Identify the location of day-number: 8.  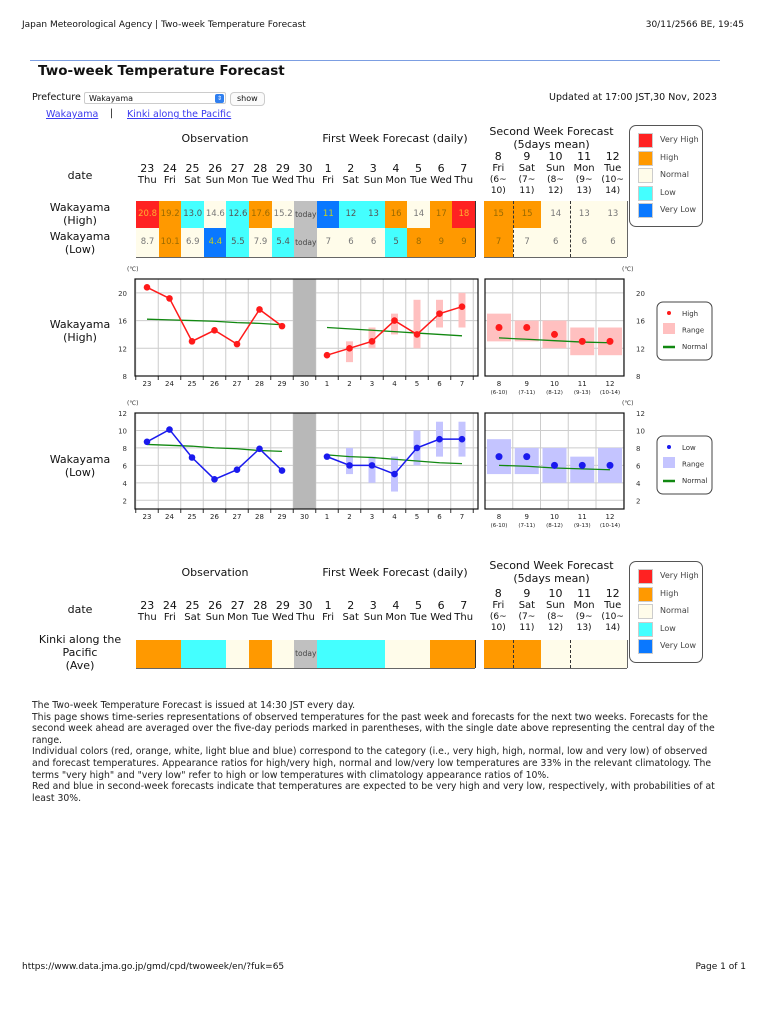
(498, 156).